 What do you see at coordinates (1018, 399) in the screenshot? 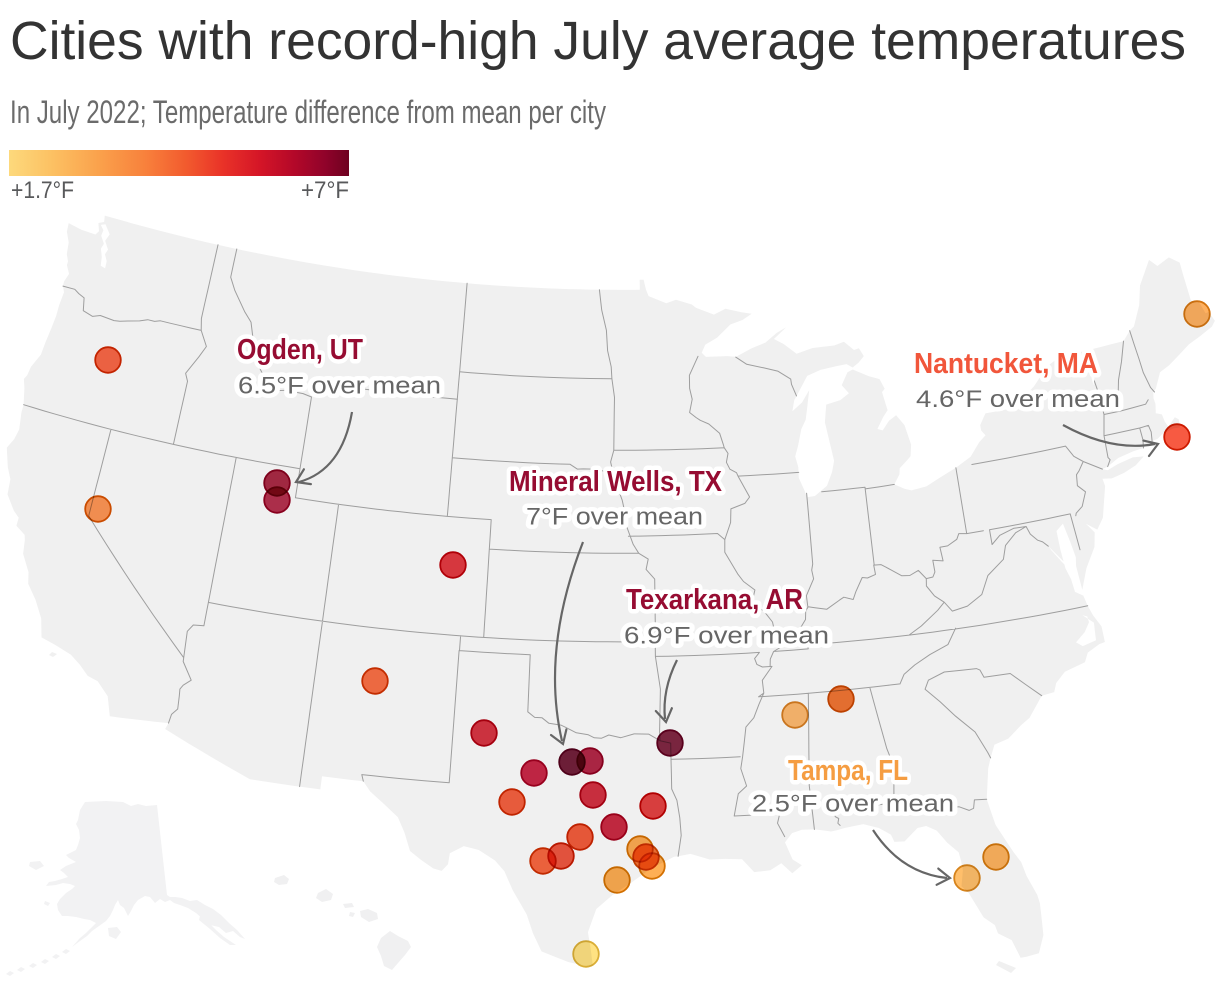
I see `svg-text: 4.6°F over mean` at bounding box center [1018, 399].